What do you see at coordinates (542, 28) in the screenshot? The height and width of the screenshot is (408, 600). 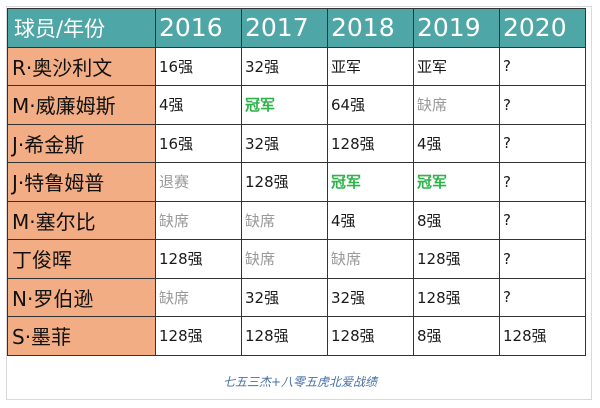 I see `year-header: 2020` at bounding box center [542, 28].